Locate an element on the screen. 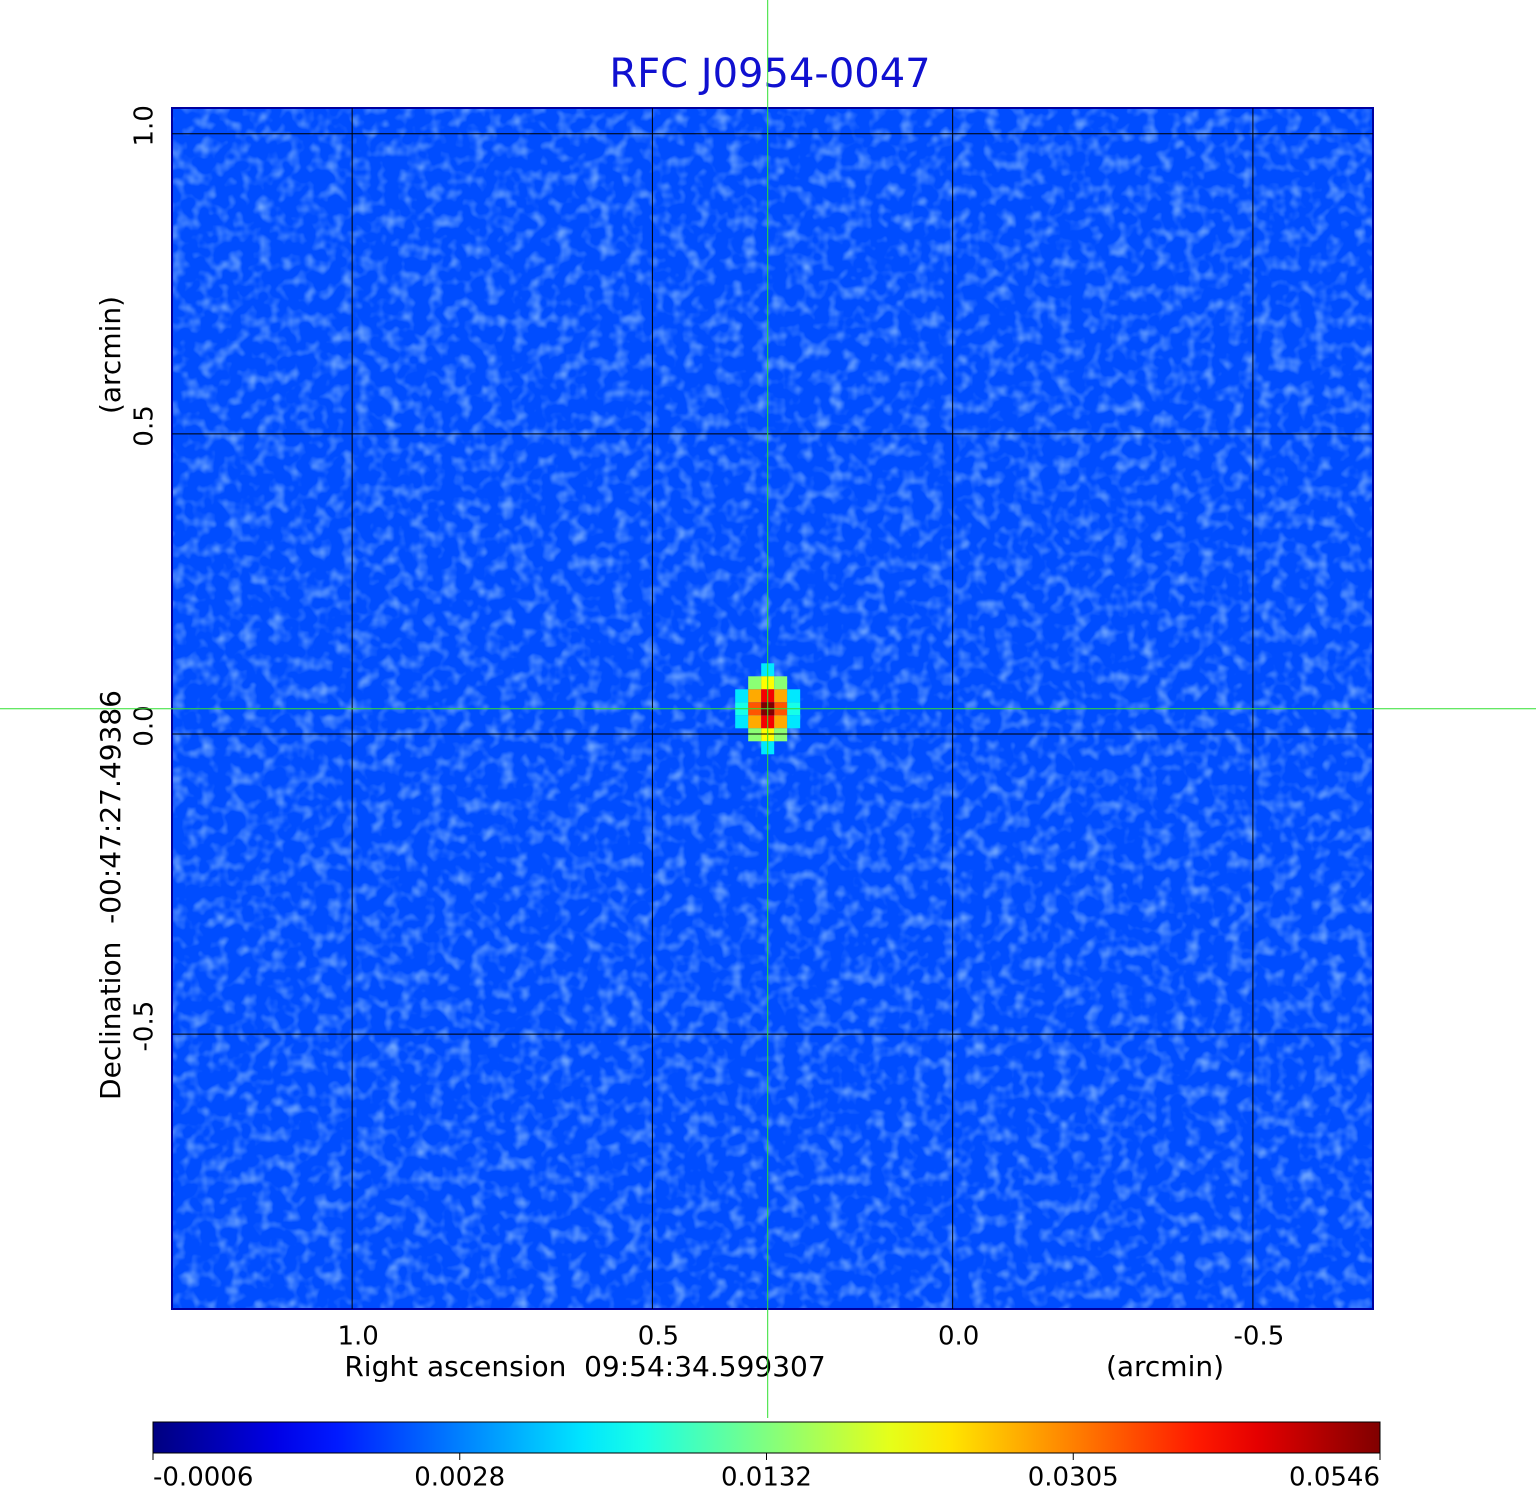 Image resolution: width=1536 pixels, height=1511 pixels. colorbar-tick-label: 0.0546 is located at coordinates (1334, 1478).